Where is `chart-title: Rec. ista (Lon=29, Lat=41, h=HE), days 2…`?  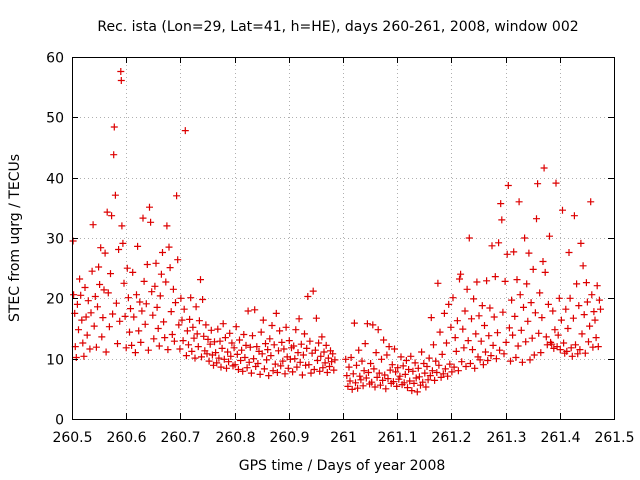
chart-title: Rec. ista (Lon=29, Lat=41, h=HE), days 2… is located at coordinates (337, 27).